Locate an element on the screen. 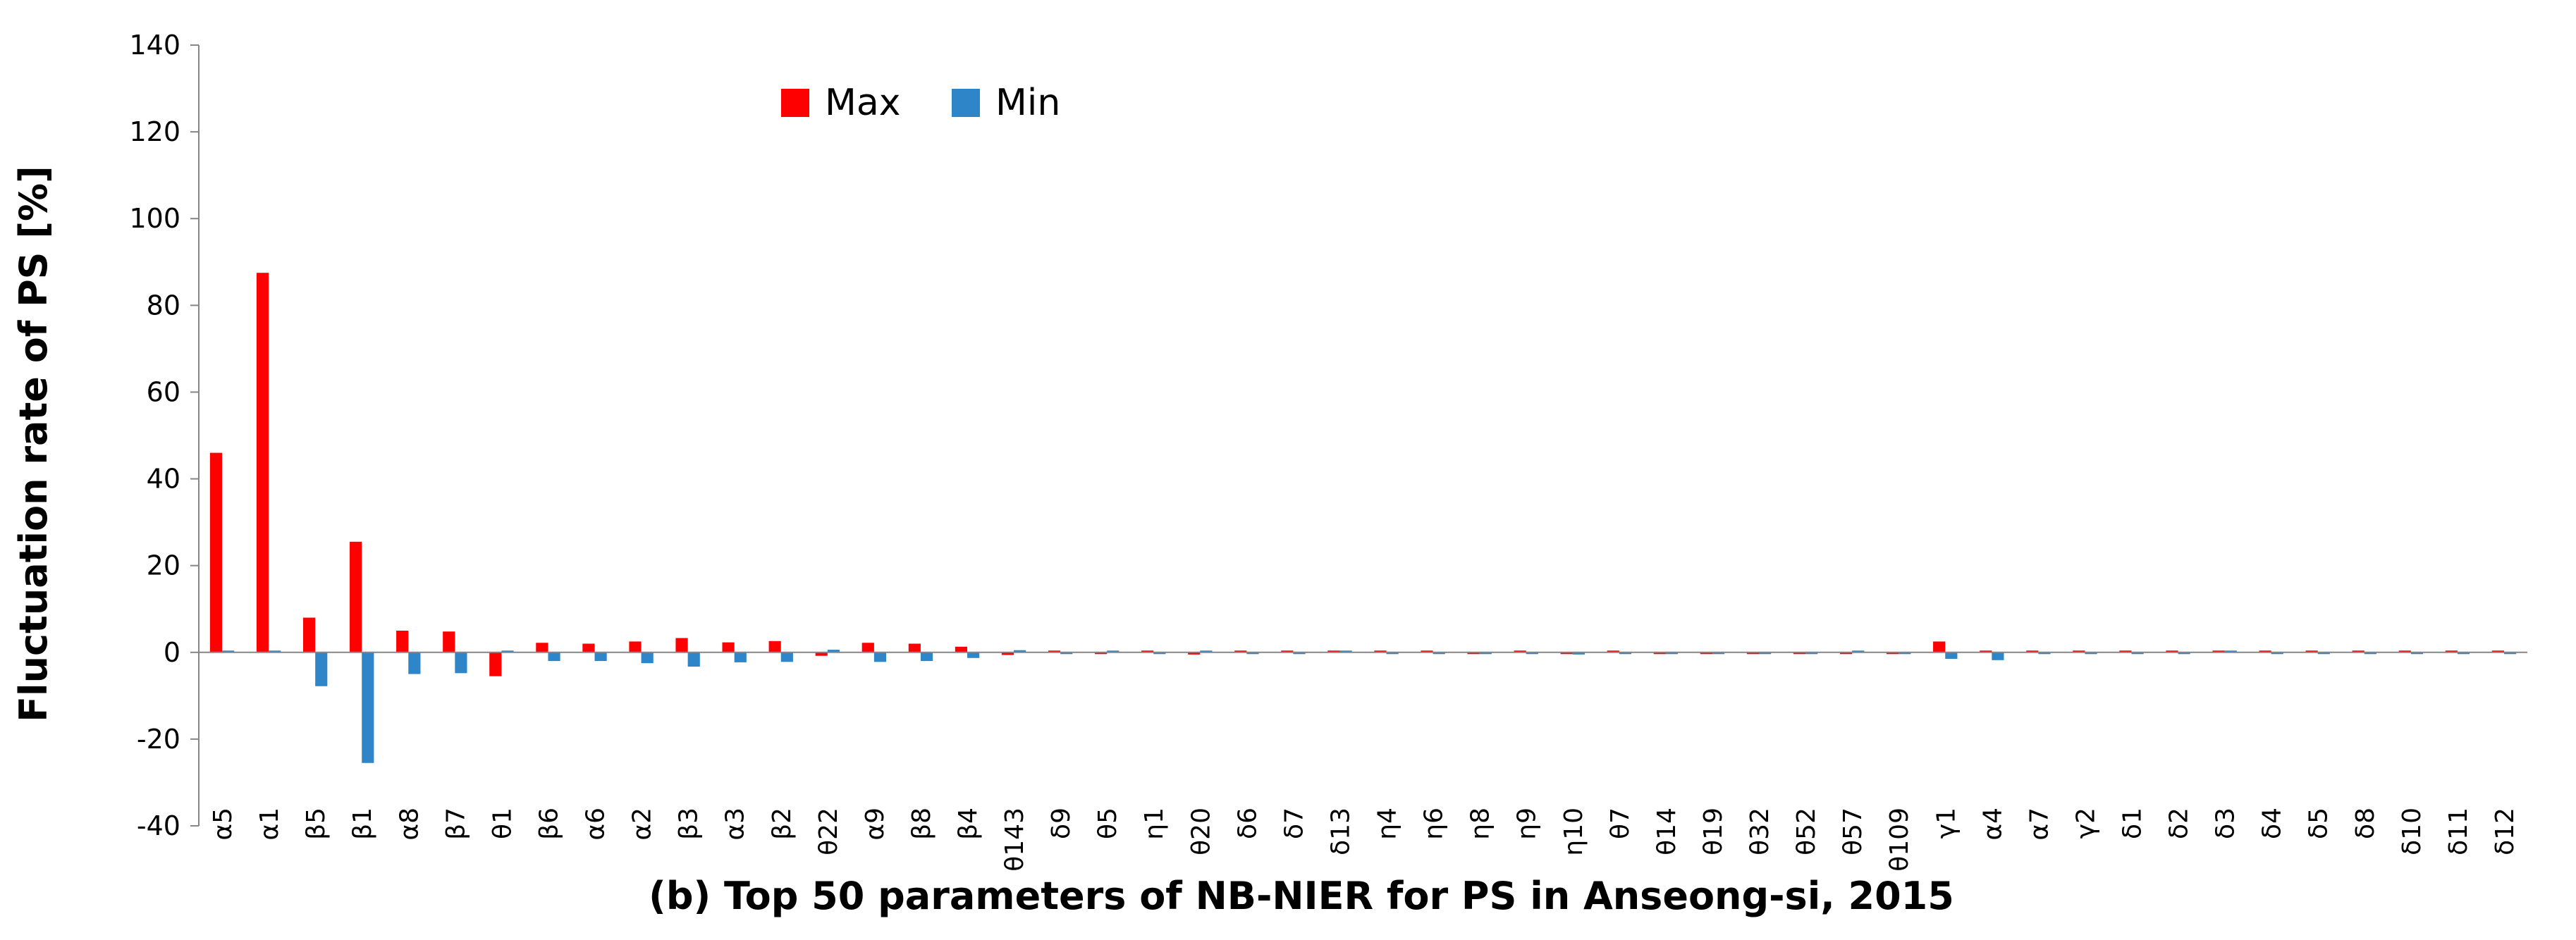 This screenshot has width=2576, height=940. y-tick-label: -40 is located at coordinates (158, 825).